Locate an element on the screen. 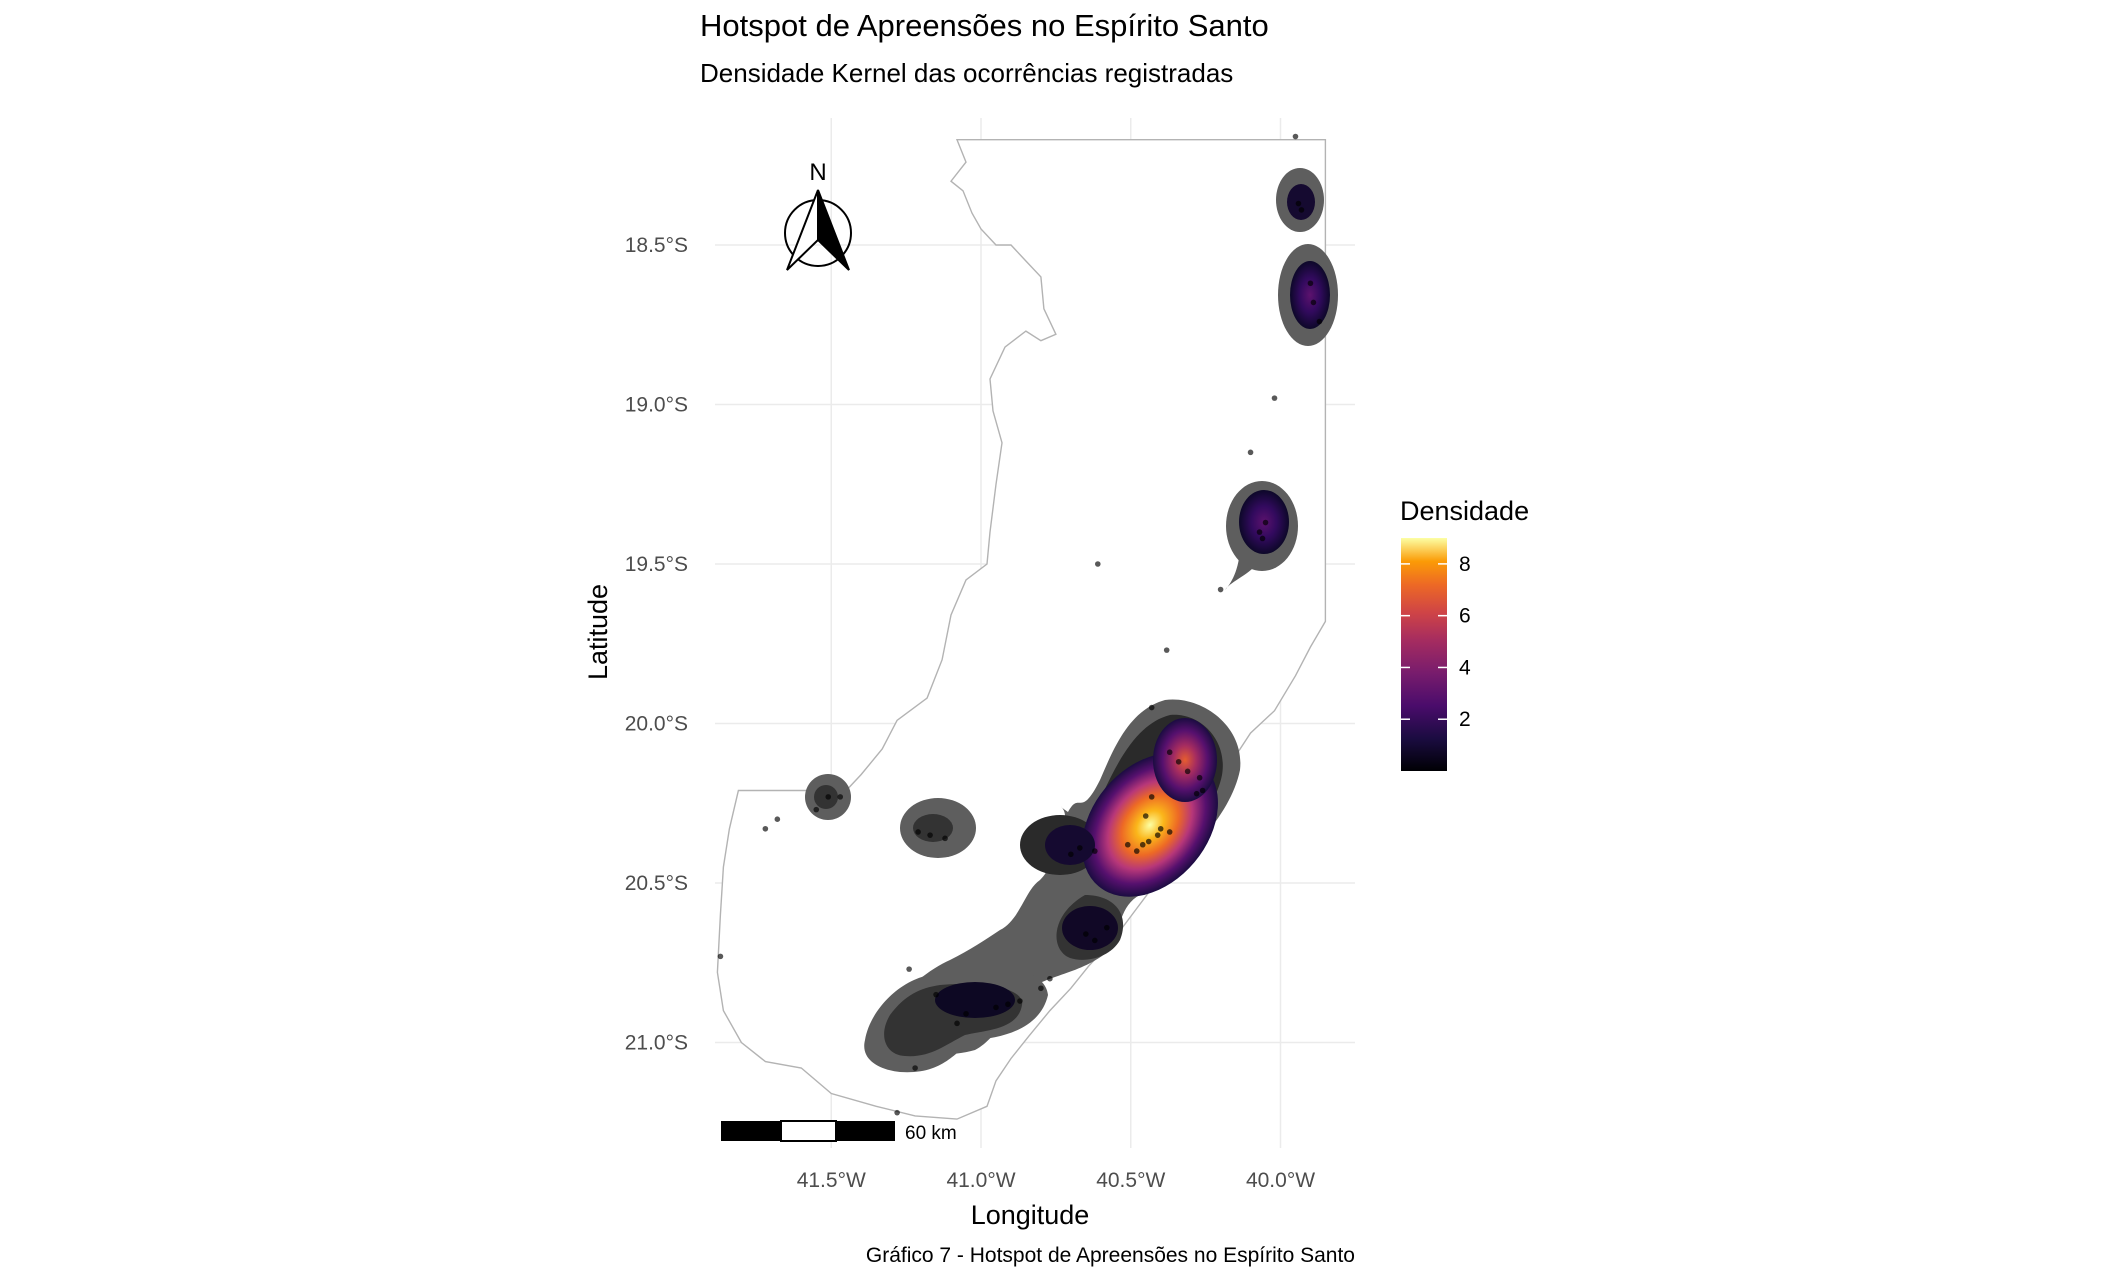 The height and width of the screenshot is (1267, 2112). density-tail-linhares is located at coordinates (1242, 567).